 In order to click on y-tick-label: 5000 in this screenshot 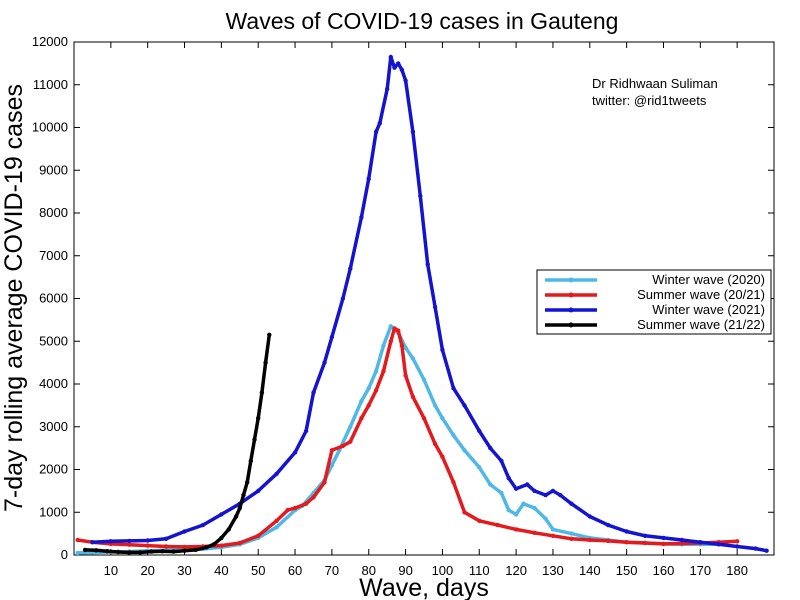, I will do `click(53, 340)`.